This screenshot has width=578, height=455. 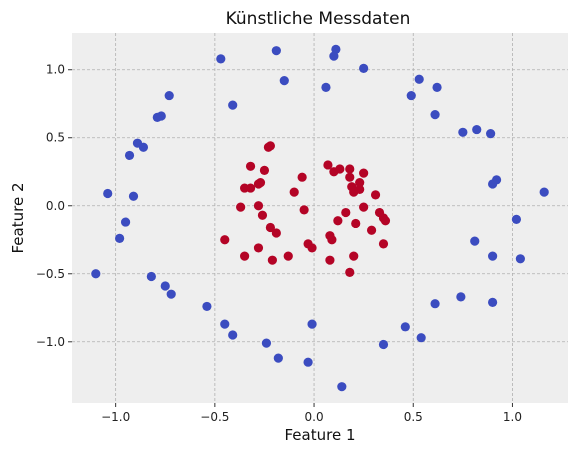 What do you see at coordinates (50, 274) in the screenshot?
I see `y-tick-label: −0.5` at bounding box center [50, 274].